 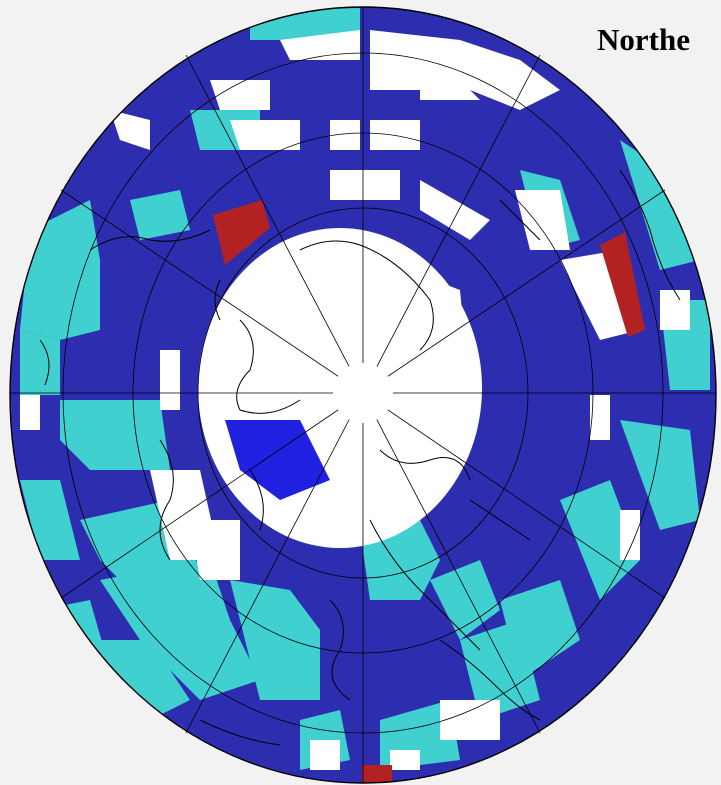 I want to click on pole-blue-cell, so click(x=277, y=460).